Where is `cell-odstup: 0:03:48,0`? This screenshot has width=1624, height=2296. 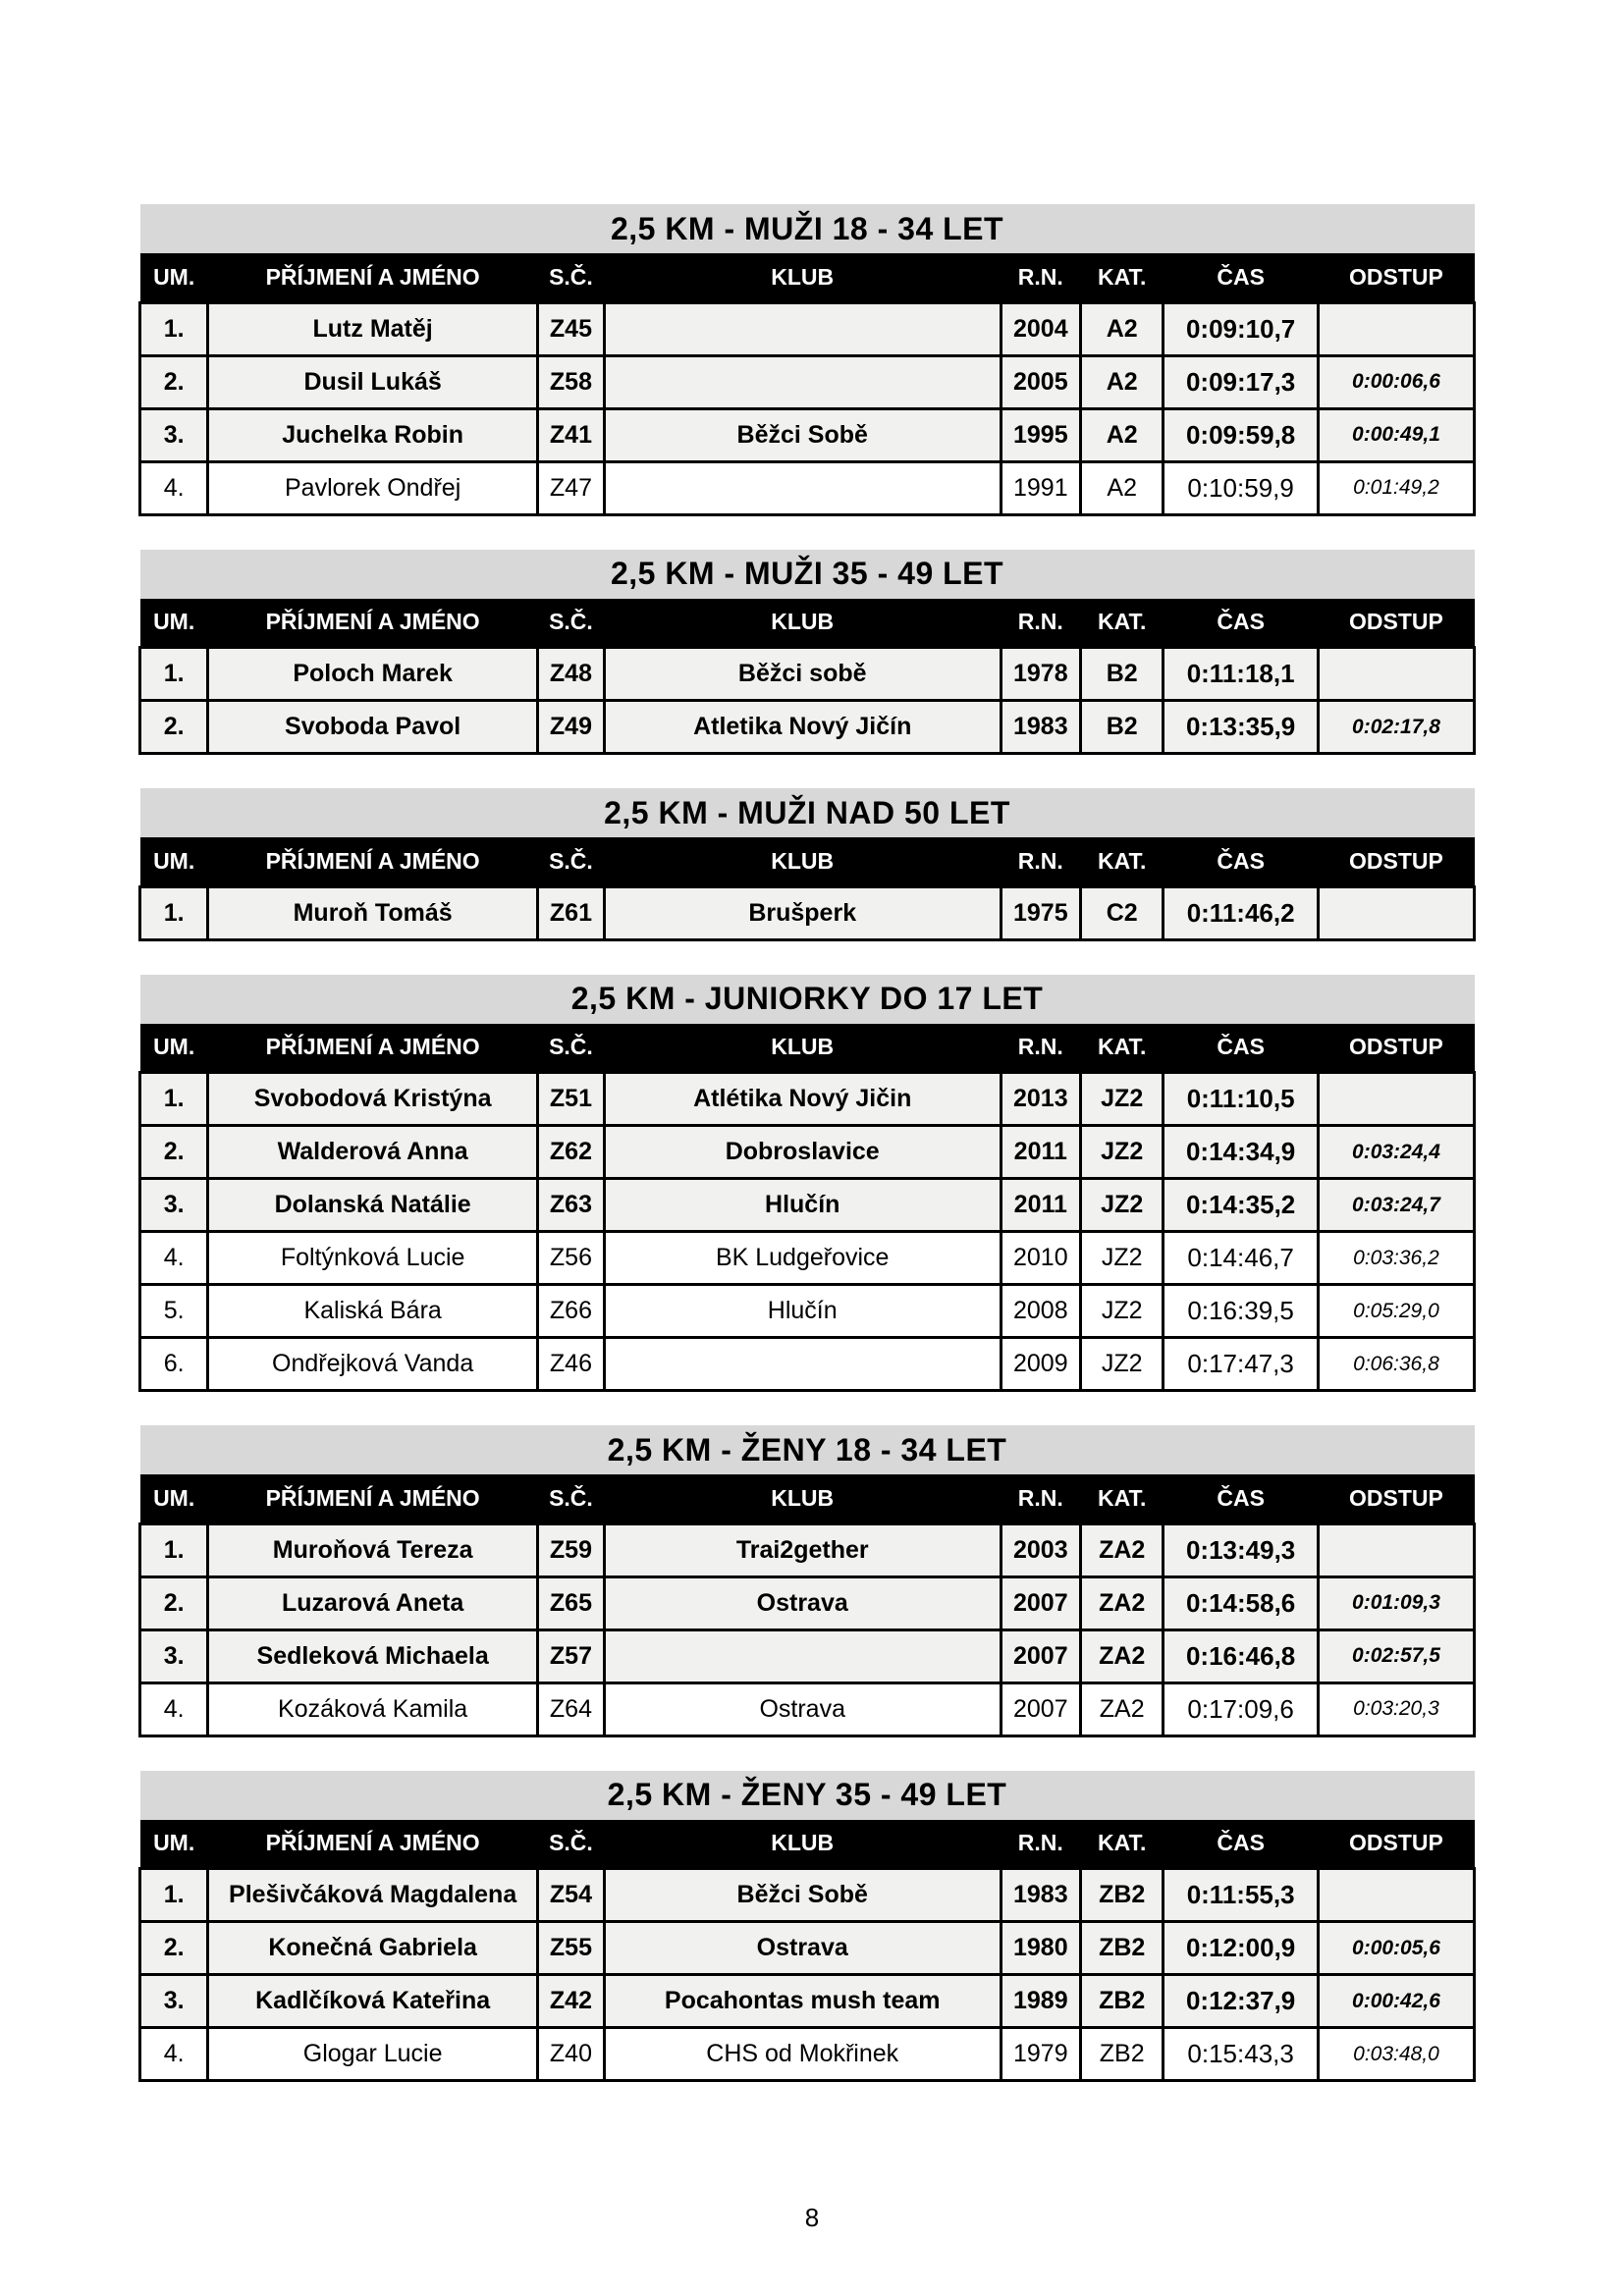
cell-odstup: 0:03:48,0 is located at coordinates (1396, 2054).